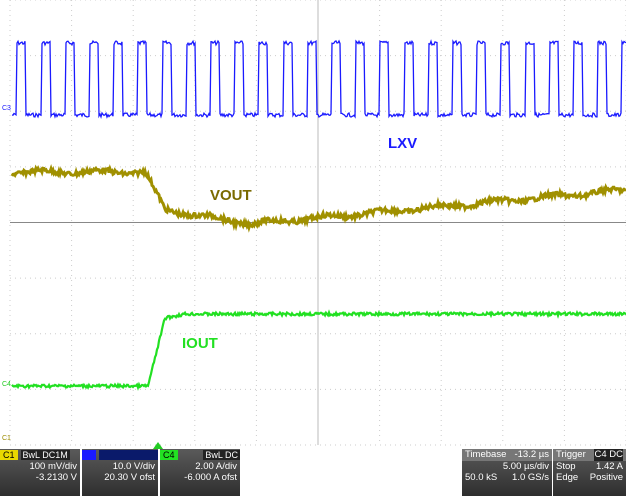 The height and width of the screenshot is (496, 626). I want to click on panel-header: C4 BwL DC, so click(200, 455).